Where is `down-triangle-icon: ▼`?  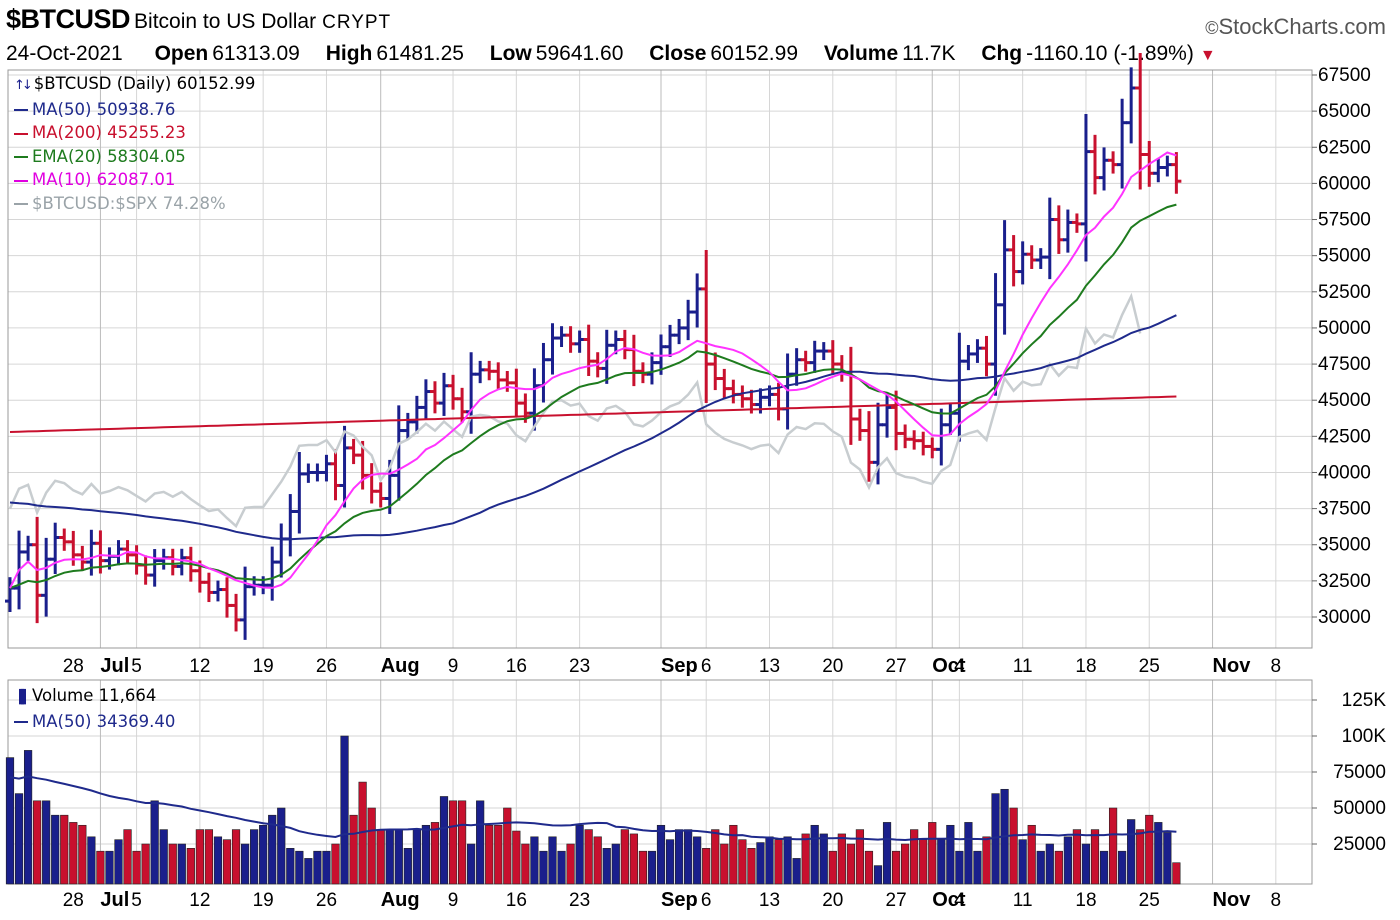 down-triangle-icon: ▼ is located at coordinates (1207, 55).